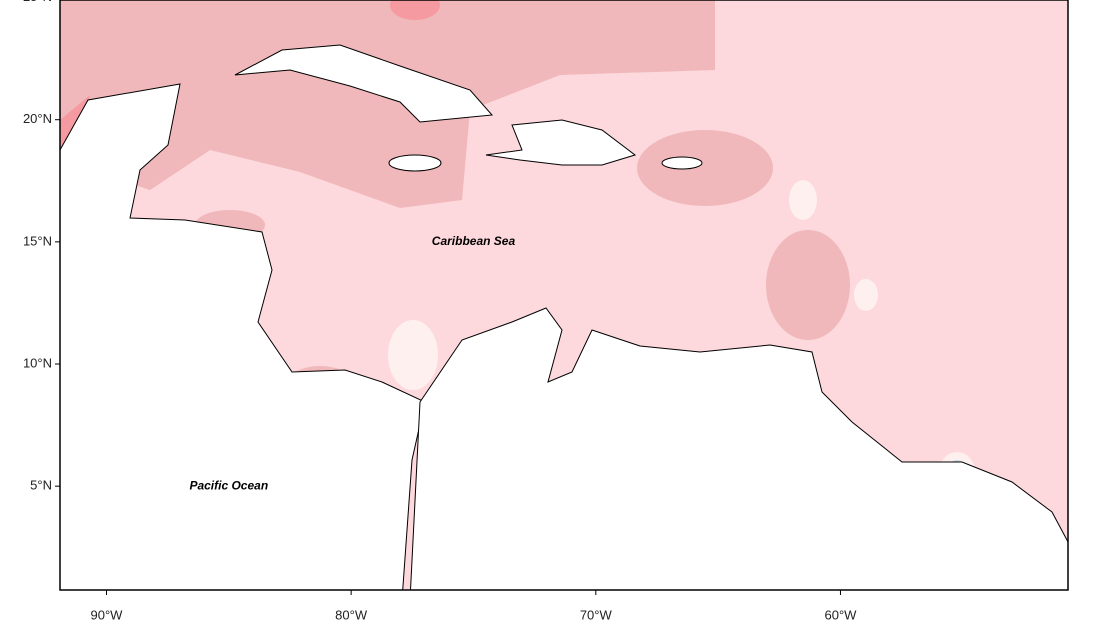 The image size is (1100, 630). I want to click on y-tick-label: 20°N, so click(37, 118).